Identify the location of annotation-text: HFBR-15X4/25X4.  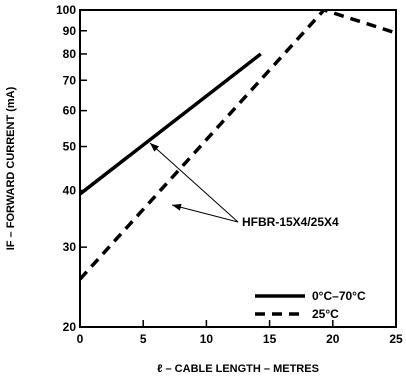
(290, 222).